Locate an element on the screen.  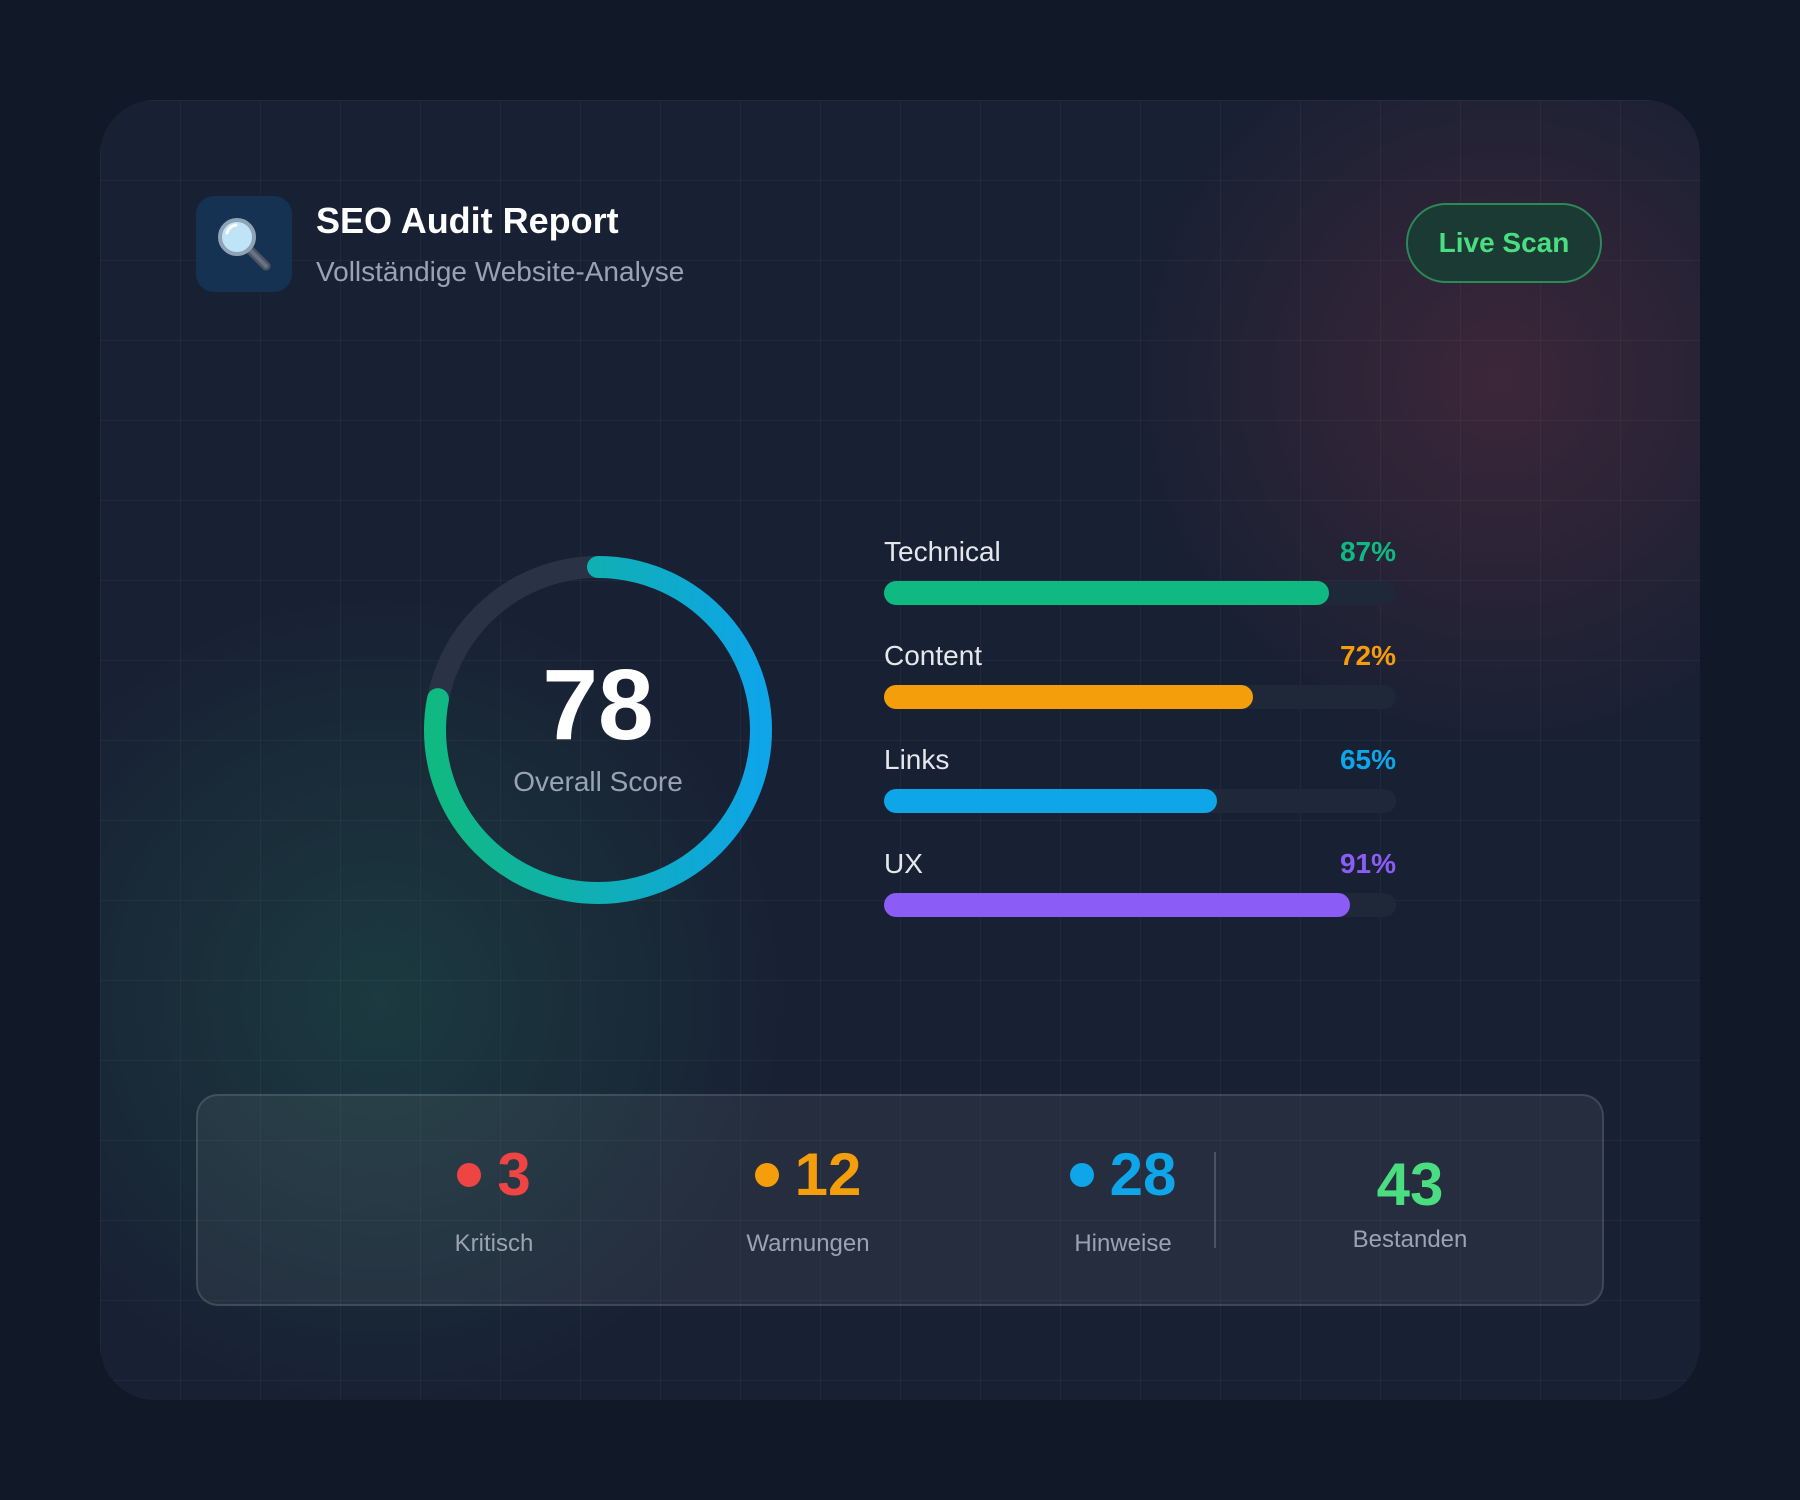
stat-warnings: 12 Warnungen is located at coordinates (808, 1199).